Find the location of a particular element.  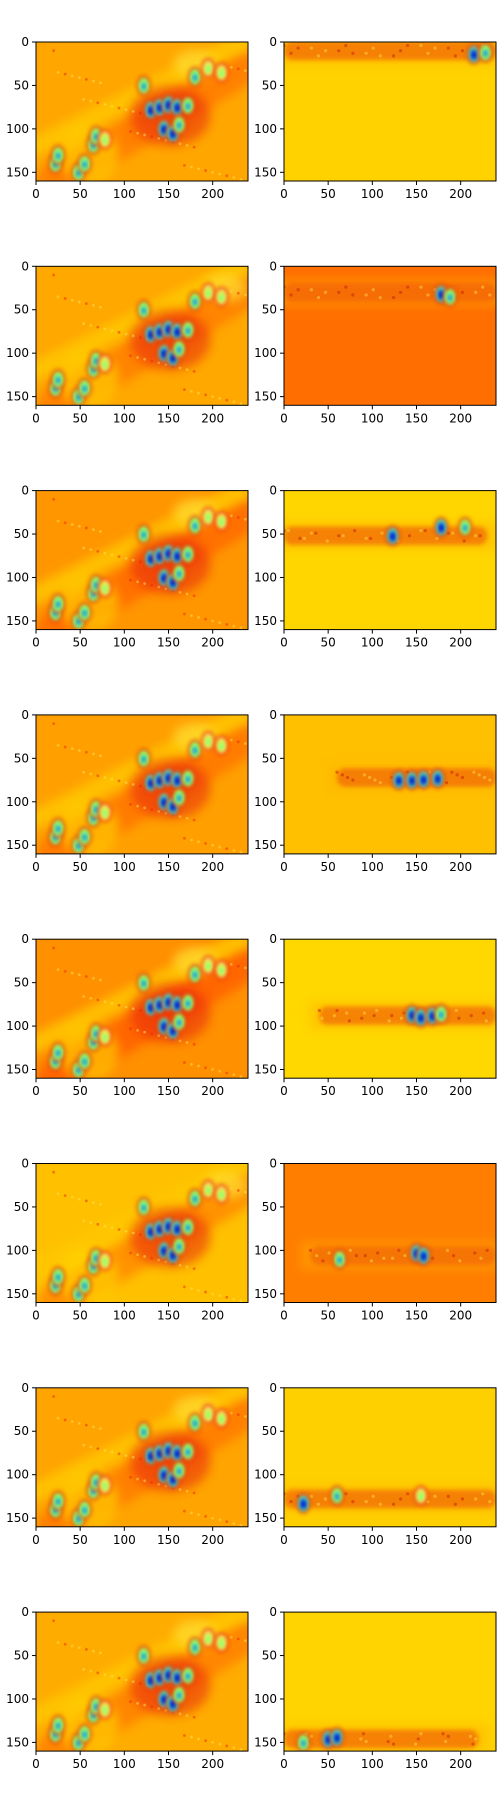

panel-r6-c1-image is located at coordinates (142, 1233).